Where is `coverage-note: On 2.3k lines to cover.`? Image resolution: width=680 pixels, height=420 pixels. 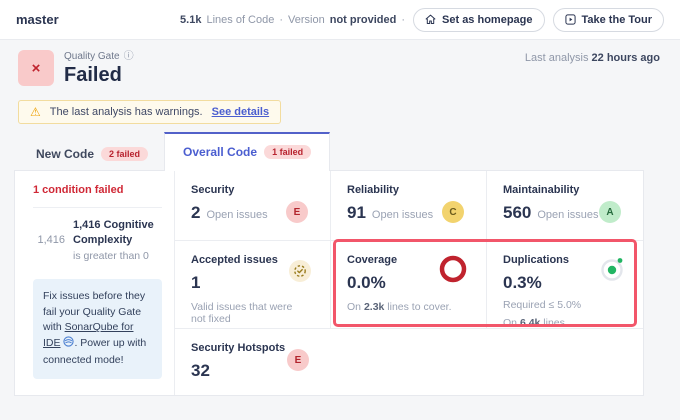
coverage-note: On 2.3k lines to cover. is located at coordinates (403, 307).